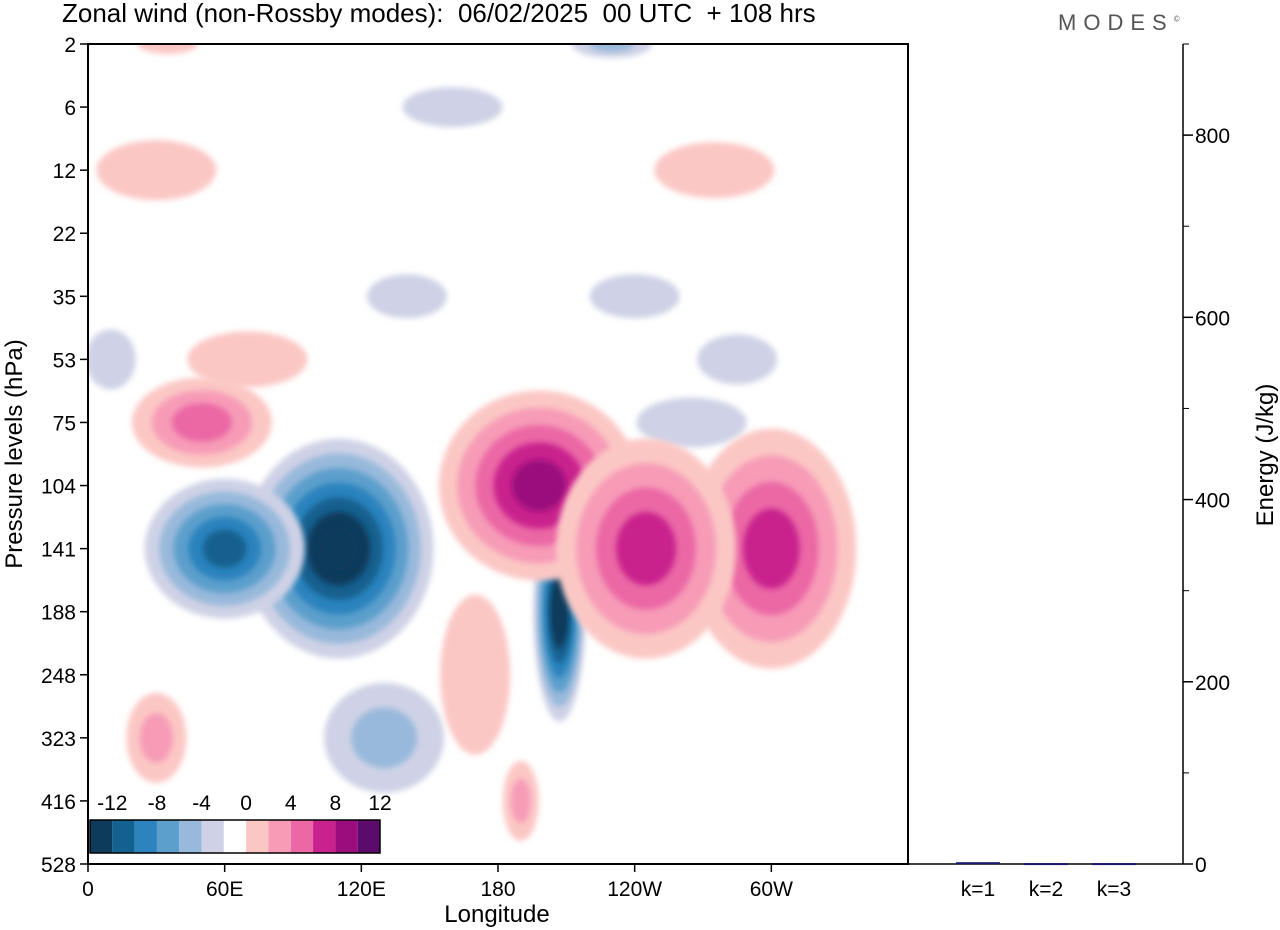 This screenshot has width=1280, height=930. I want to click on colorbar-label: -8, so click(157, 803).